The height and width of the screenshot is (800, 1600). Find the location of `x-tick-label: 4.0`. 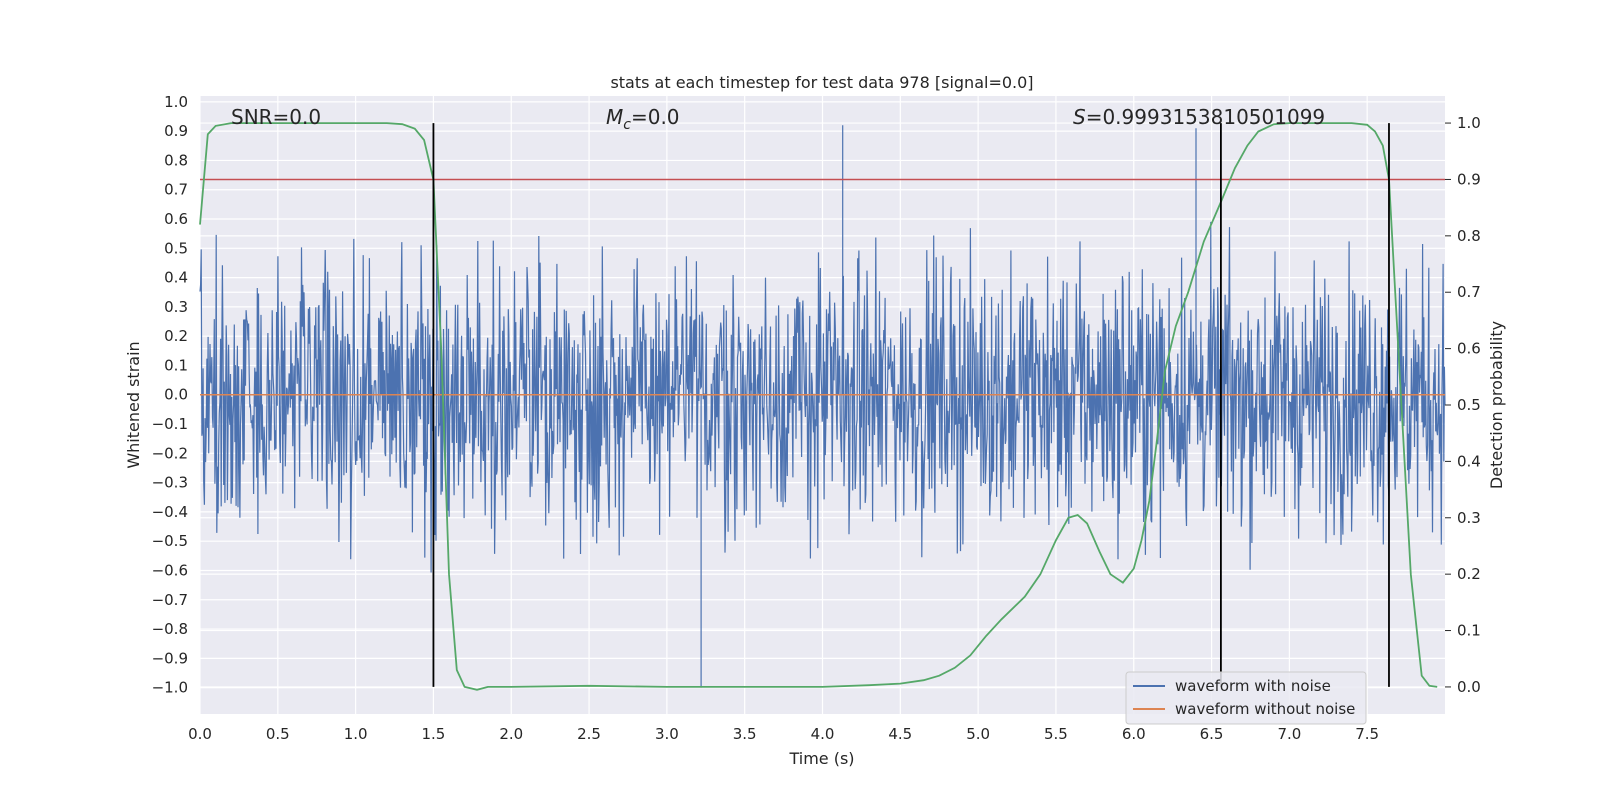

x-tick-label: 4.0 is located at coordinates (823, 734).